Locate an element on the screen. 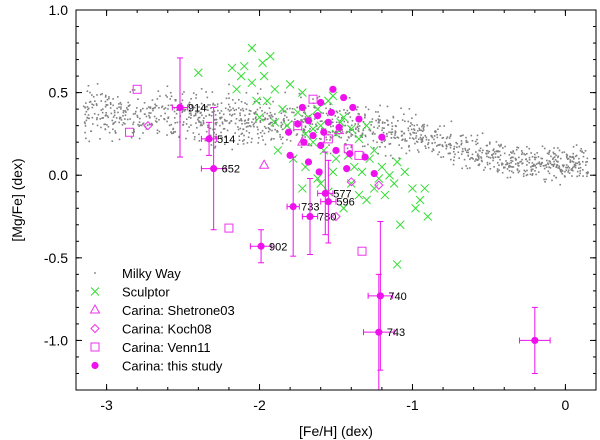  star-label: 596 is located at coordinates (345, 203).